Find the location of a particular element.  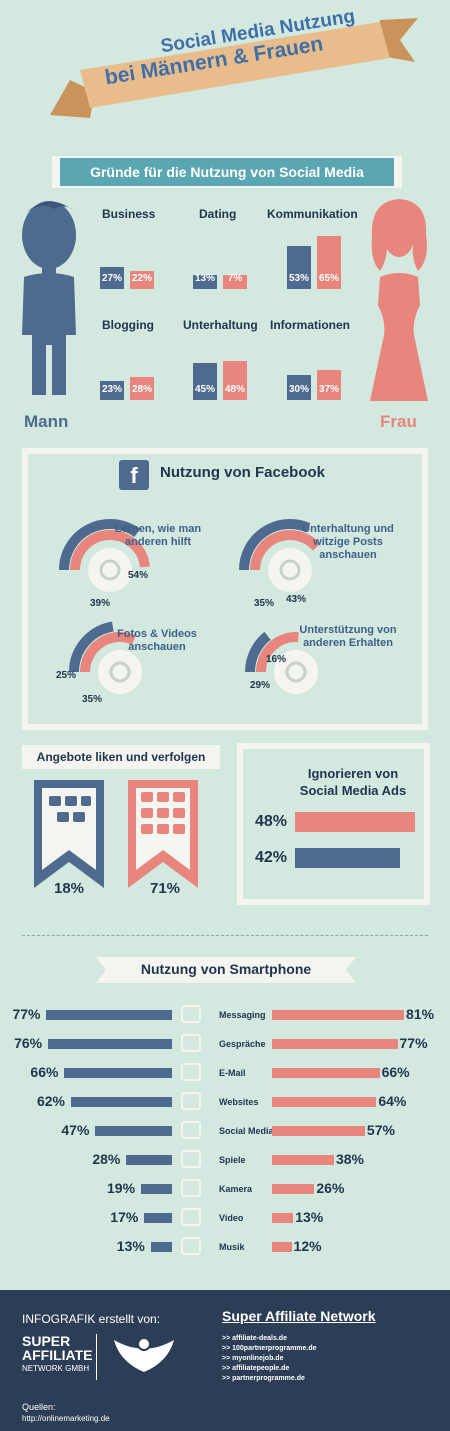

facebook-icon is located at coordinates (191, 1130).